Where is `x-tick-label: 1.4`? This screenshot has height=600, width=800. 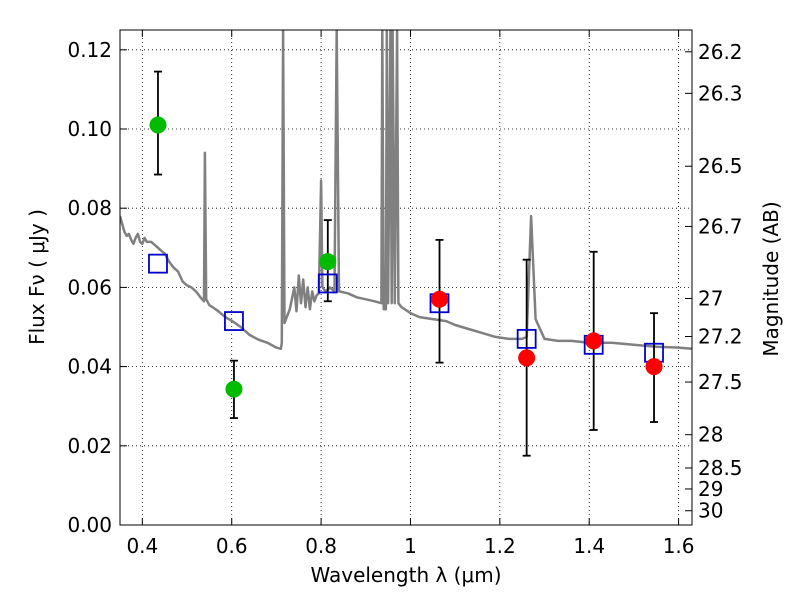 x-tick-label: 1.4 is located at coordinates (589, 546).